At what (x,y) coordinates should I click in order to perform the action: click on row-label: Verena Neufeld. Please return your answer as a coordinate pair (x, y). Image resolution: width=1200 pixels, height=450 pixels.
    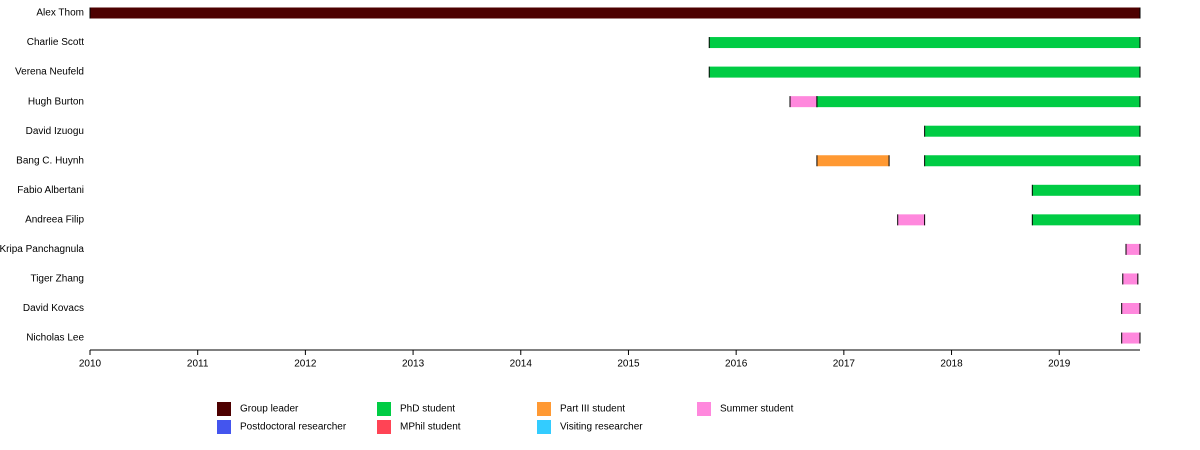
    Looking at the image, I should click on (49, 72).